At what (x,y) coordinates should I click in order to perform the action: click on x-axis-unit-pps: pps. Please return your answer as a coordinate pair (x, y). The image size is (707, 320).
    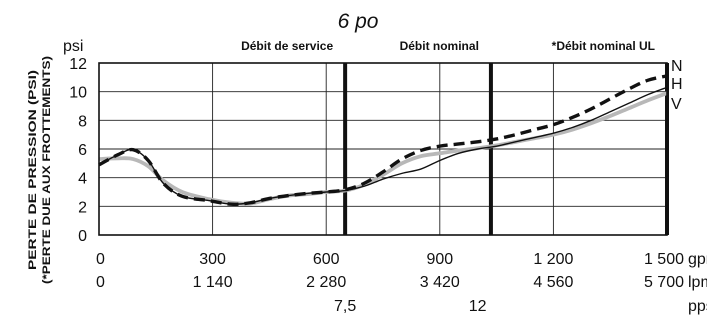
    Looking at the image, I should click on (697, 306).